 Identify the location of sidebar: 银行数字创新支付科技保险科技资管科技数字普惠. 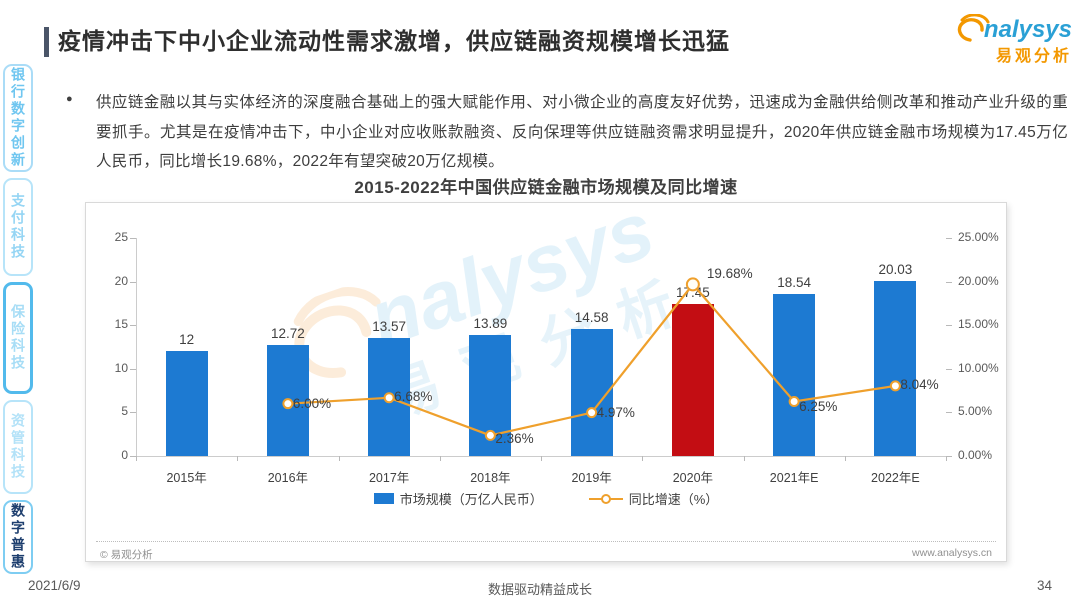
(18, 319).